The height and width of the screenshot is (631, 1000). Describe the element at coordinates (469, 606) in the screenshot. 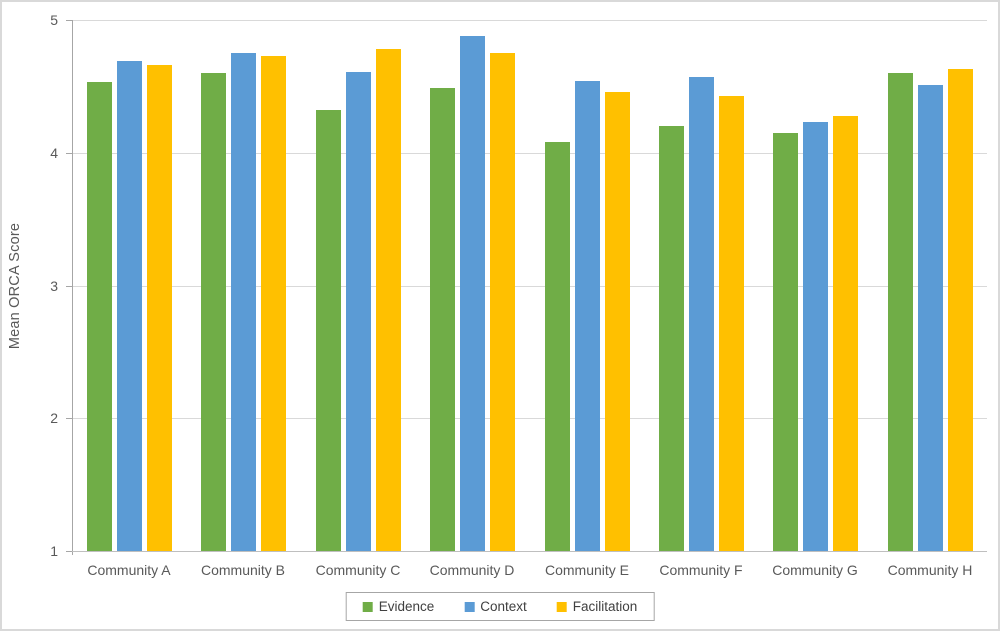

I see `legend-swatch-context` at that location.